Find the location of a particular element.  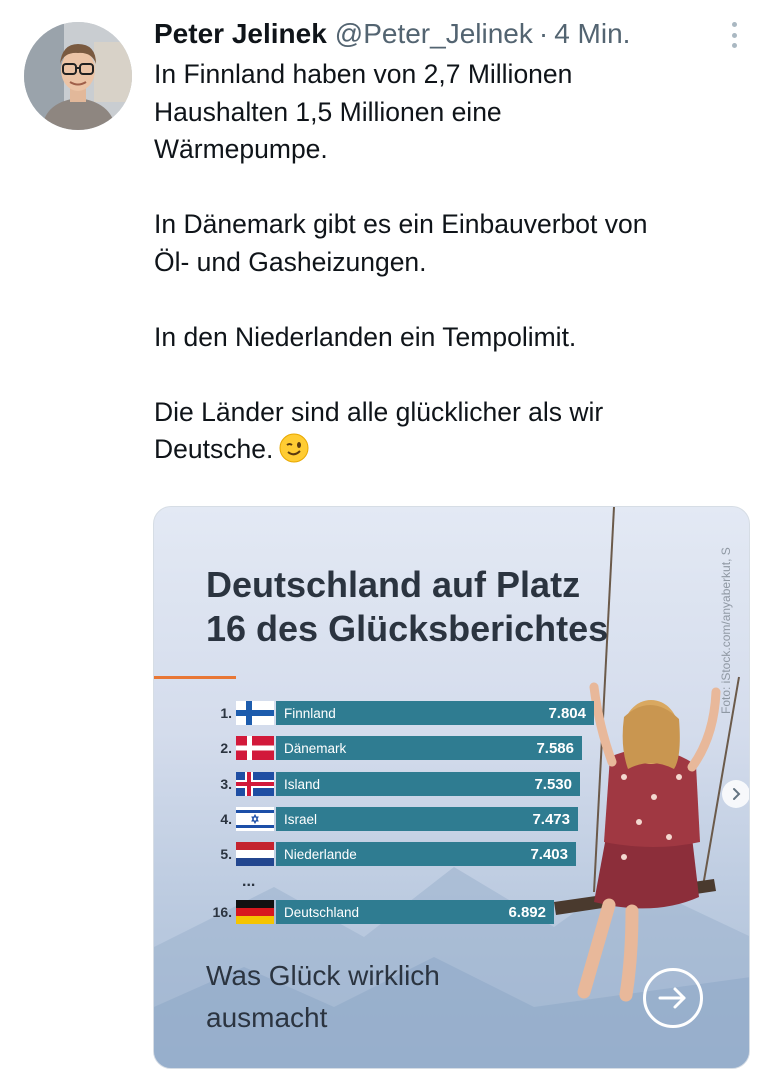

ranking-row: 5. Niederlande 7.403 is located at coordinates (388, 854).